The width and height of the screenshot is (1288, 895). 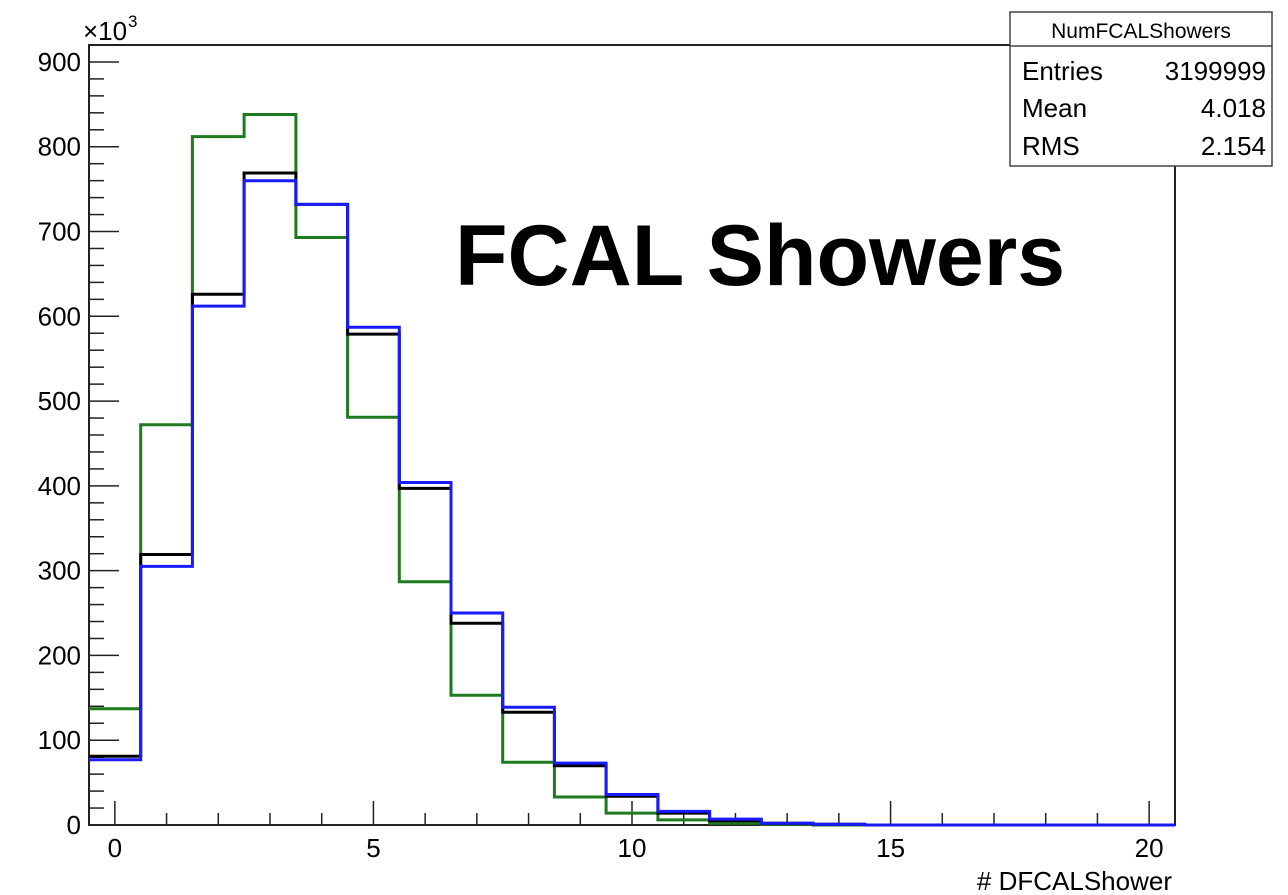 What do you see at coordinates (74, 825) in the screenshot?
I see `y-tick-label: 0` at bounding box center [74, 825].